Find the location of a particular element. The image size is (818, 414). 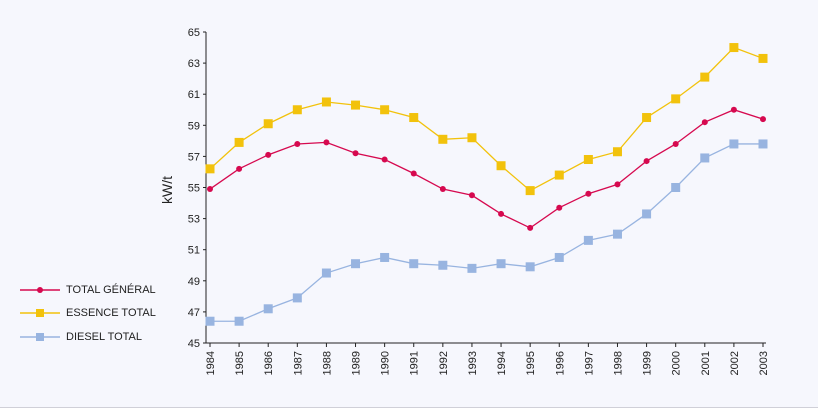

x-tick-label: 1990 is located at coordinates (386, 363).